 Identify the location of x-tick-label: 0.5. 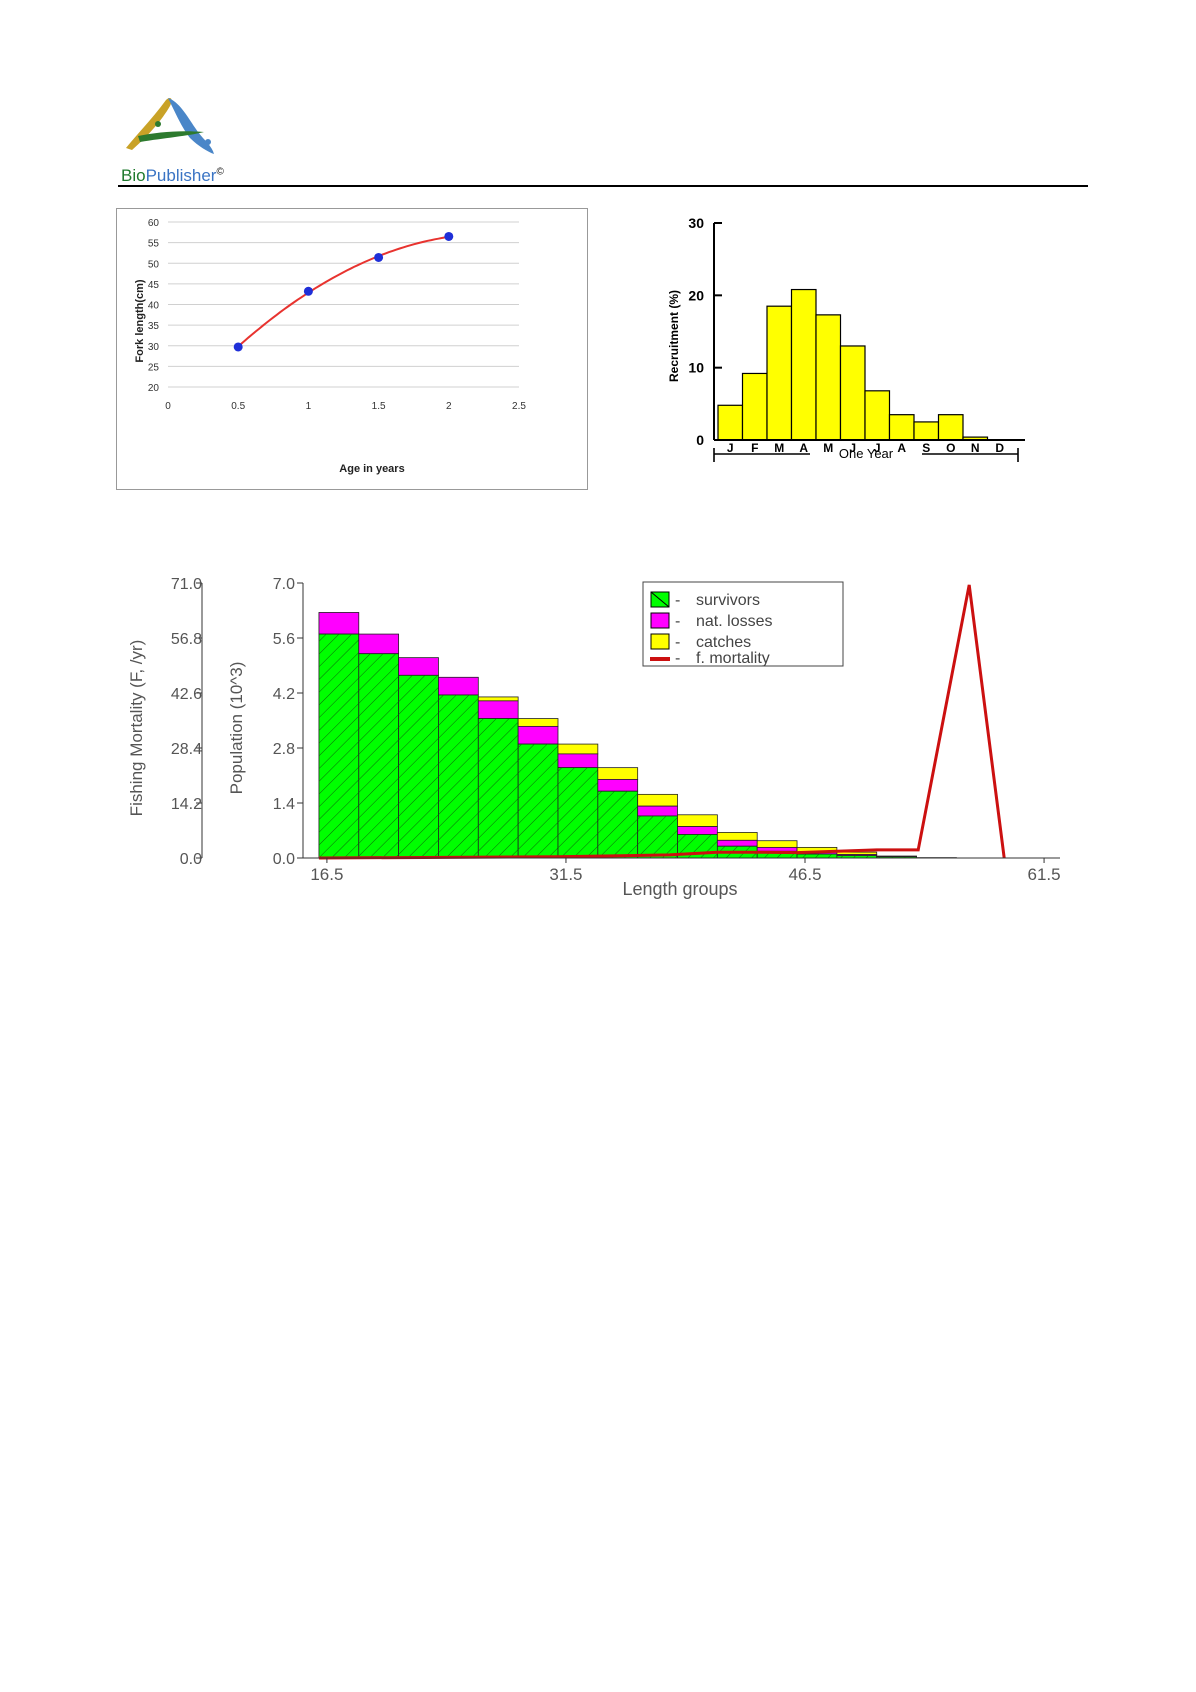
(238, 406).